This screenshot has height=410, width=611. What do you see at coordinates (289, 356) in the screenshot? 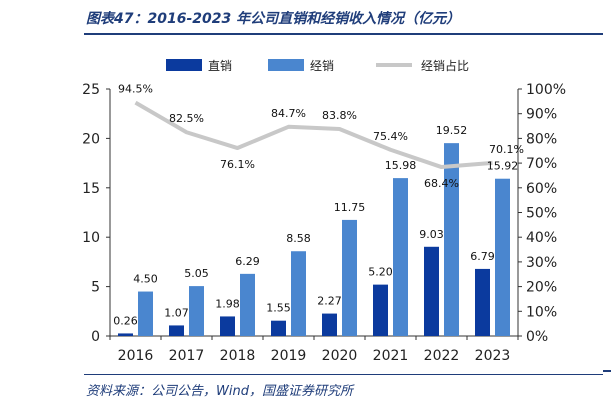
I see `x-tick-label: 2019` at bounding box center [289, 356].